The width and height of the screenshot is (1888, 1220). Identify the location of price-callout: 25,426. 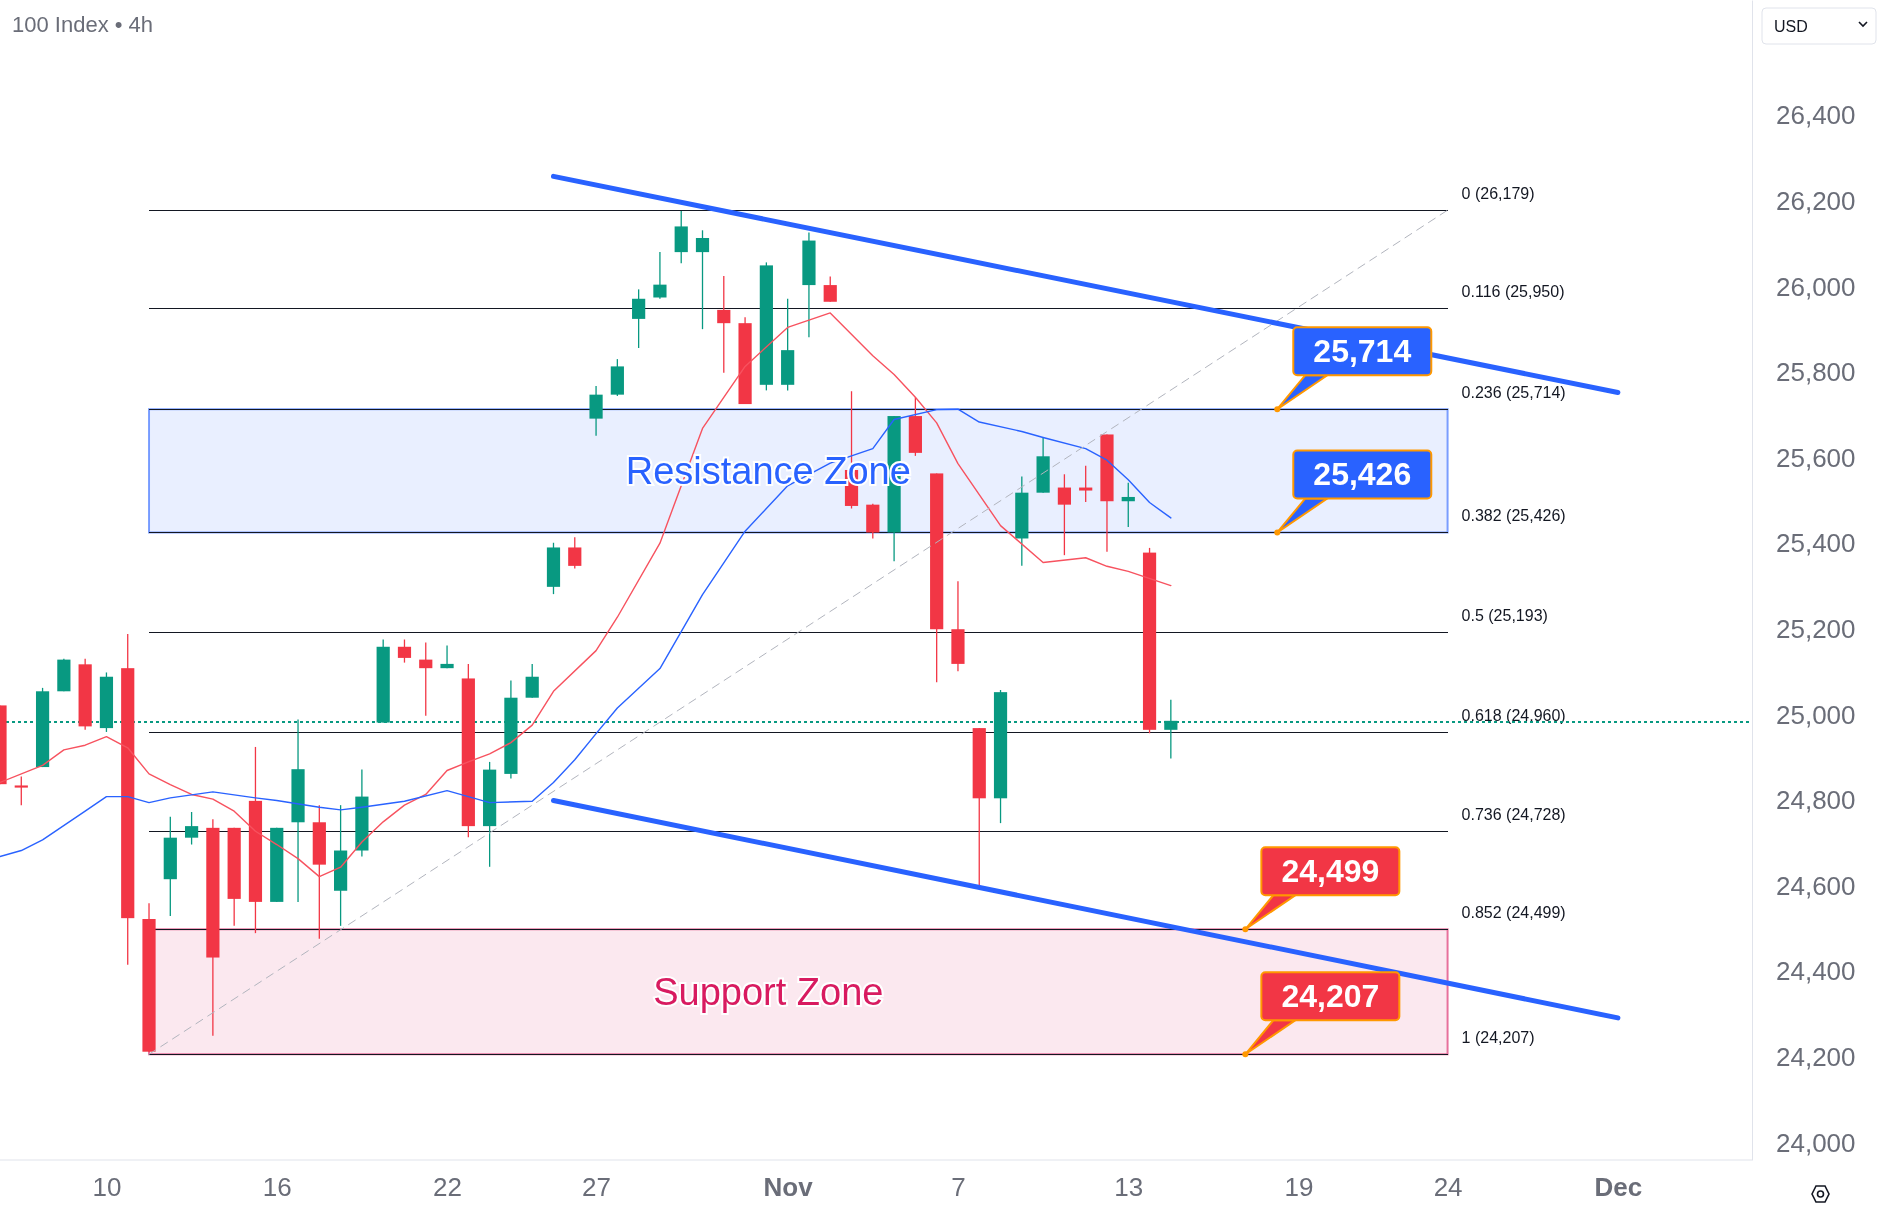
(1353, 492).